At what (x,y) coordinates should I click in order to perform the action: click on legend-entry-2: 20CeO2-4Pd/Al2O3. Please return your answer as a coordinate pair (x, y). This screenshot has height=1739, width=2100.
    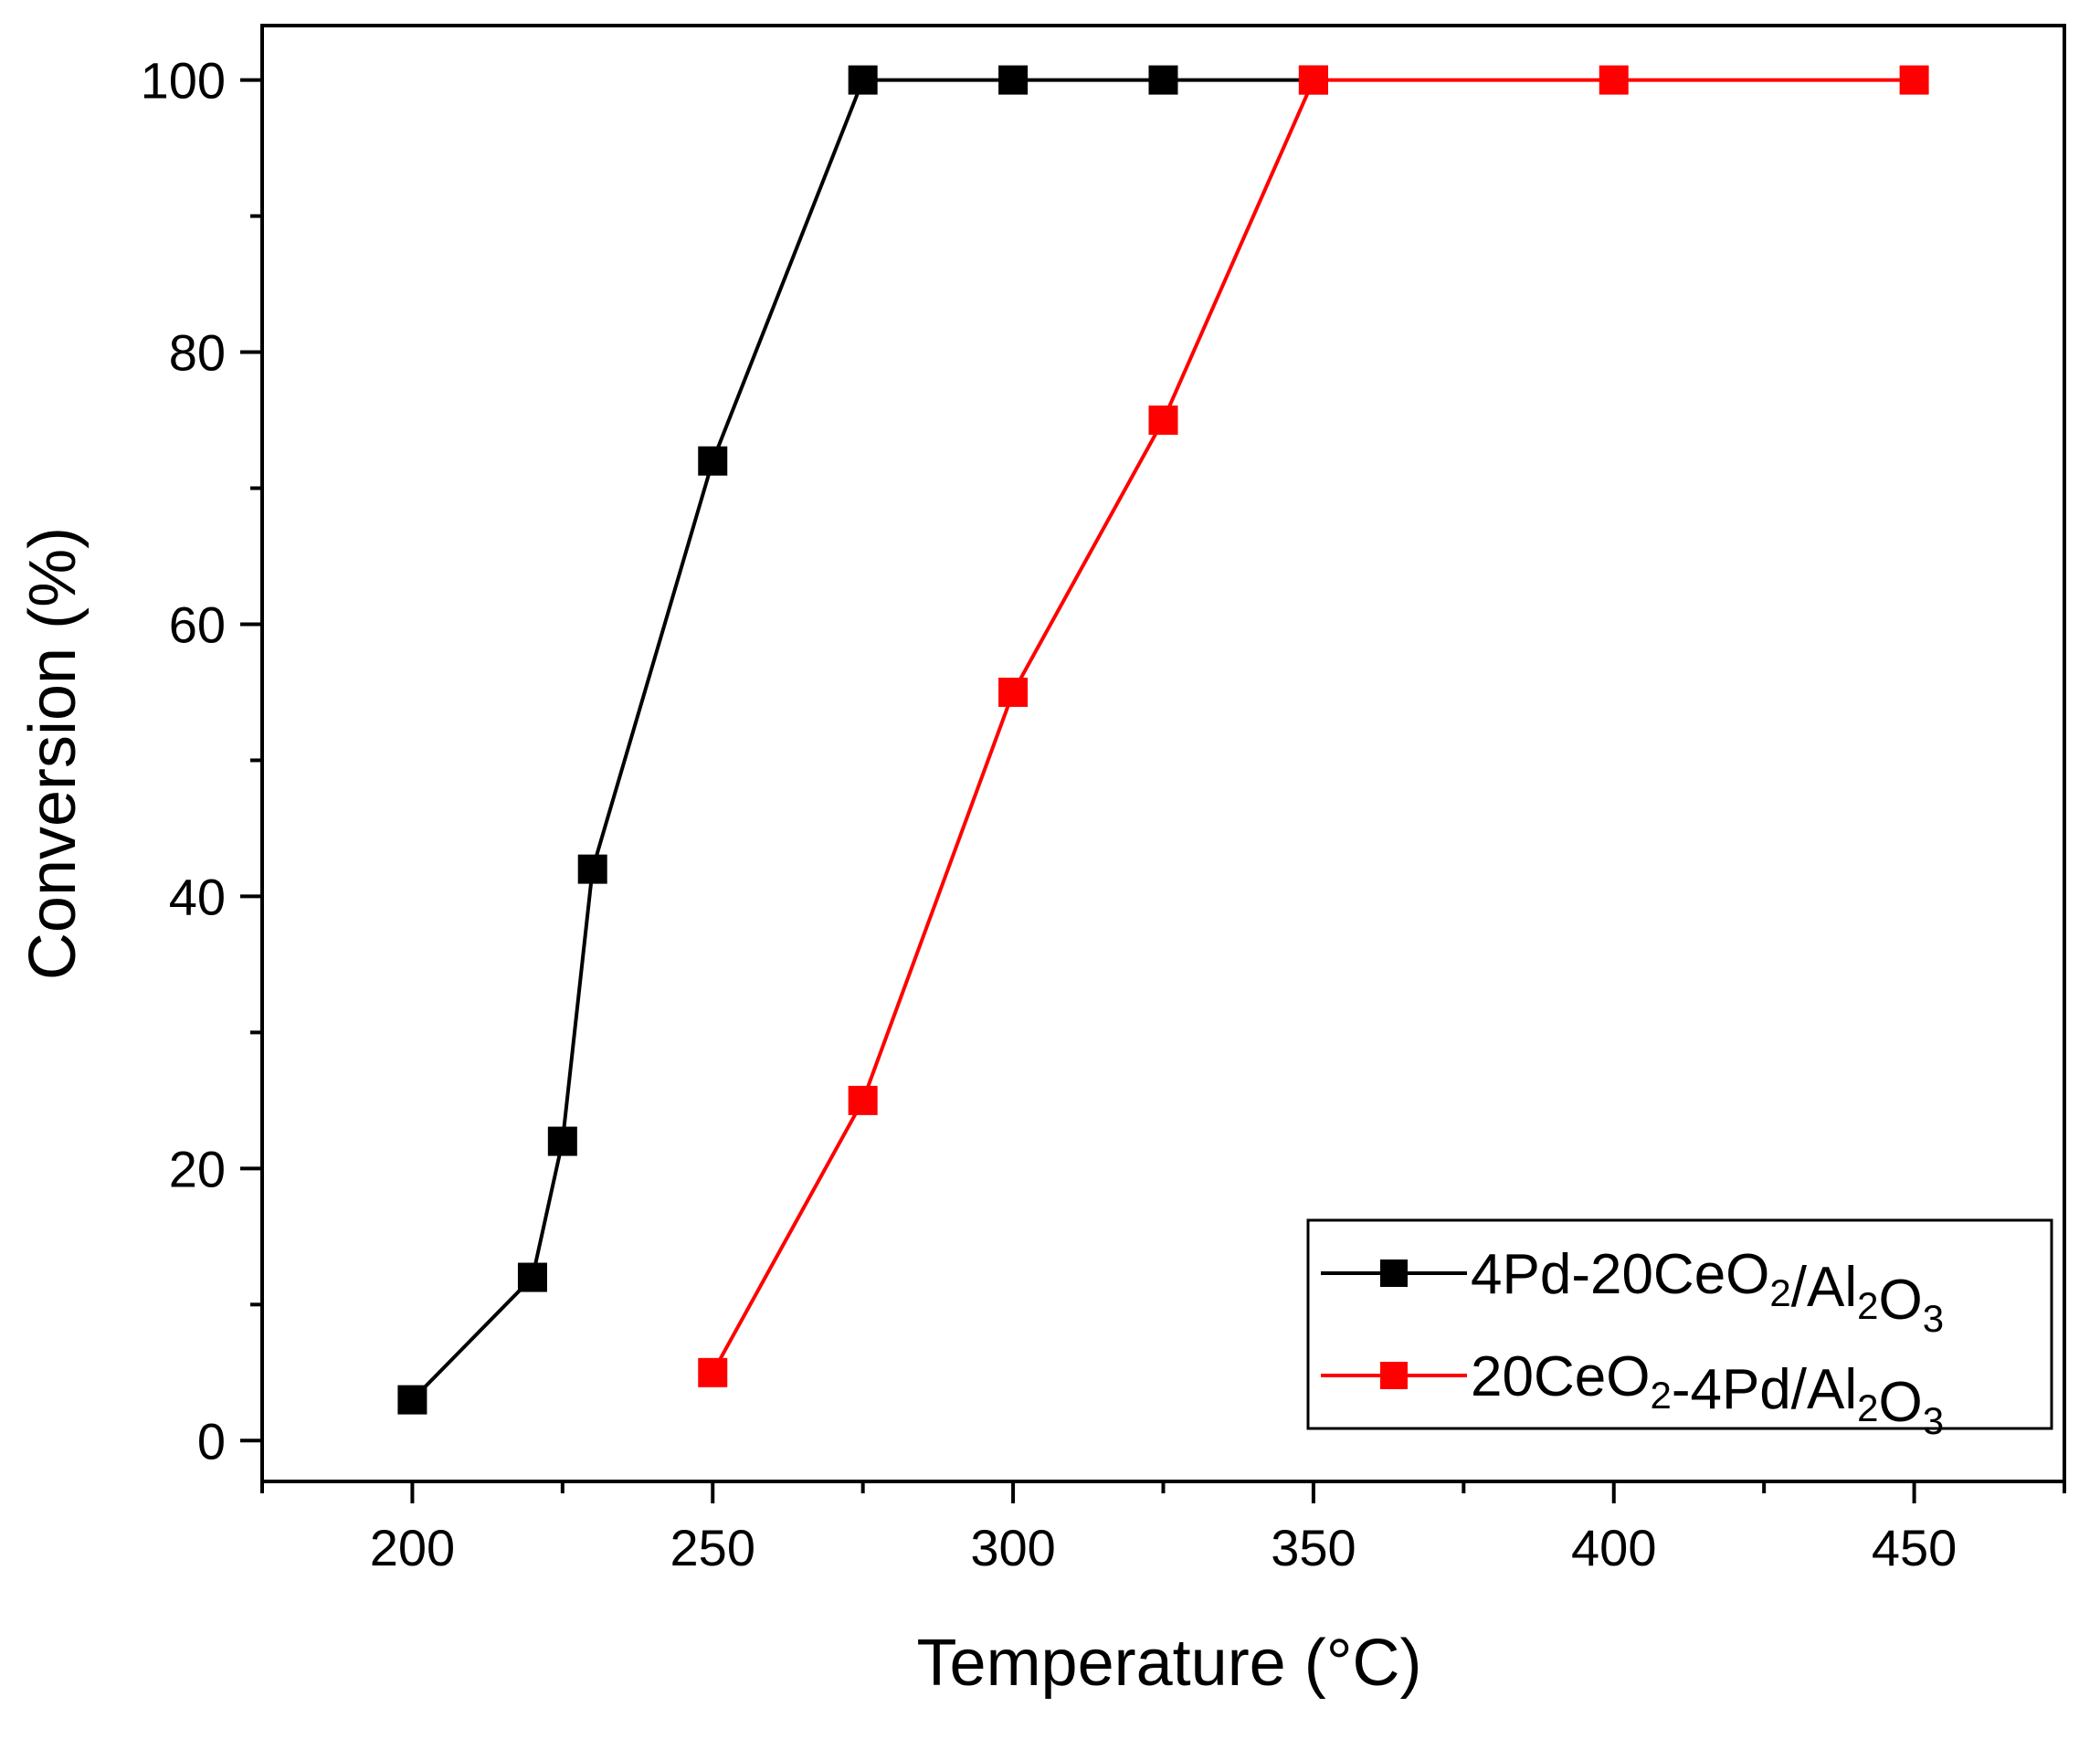
    Looking at the image, I should click on (1633, 1393).